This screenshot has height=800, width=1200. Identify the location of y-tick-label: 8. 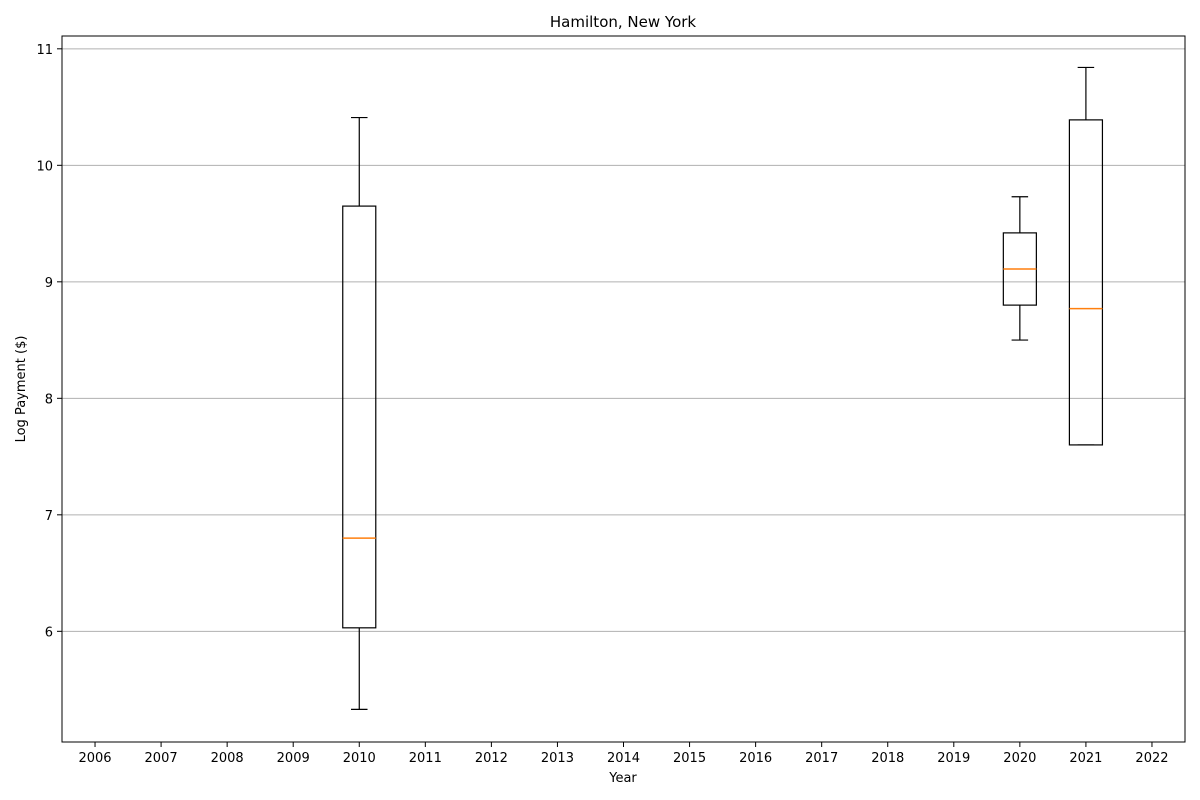
(49, 399).